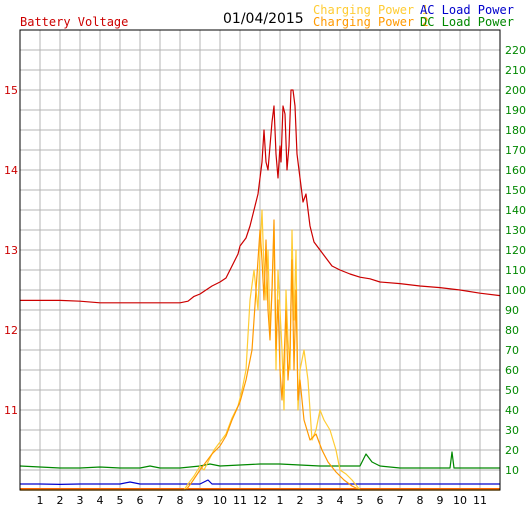  What do you see at coordinates (512, 390) in the screenshot?
I see `y-right-tick-label: 50` at bounding box center [512, 390].